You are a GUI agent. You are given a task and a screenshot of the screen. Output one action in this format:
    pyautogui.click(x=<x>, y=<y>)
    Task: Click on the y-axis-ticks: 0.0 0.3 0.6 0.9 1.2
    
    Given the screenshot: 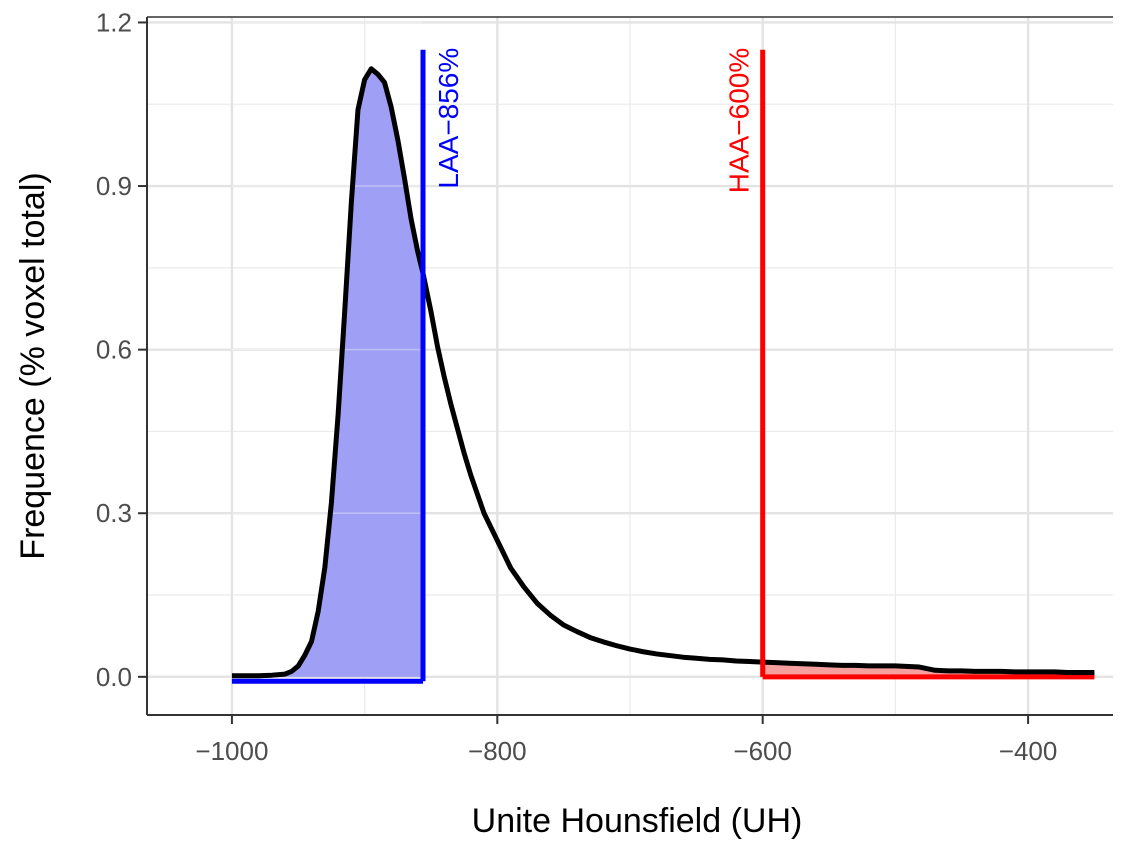 What is the action you would take?
    pyautogui.click(x=121, y=349)
    